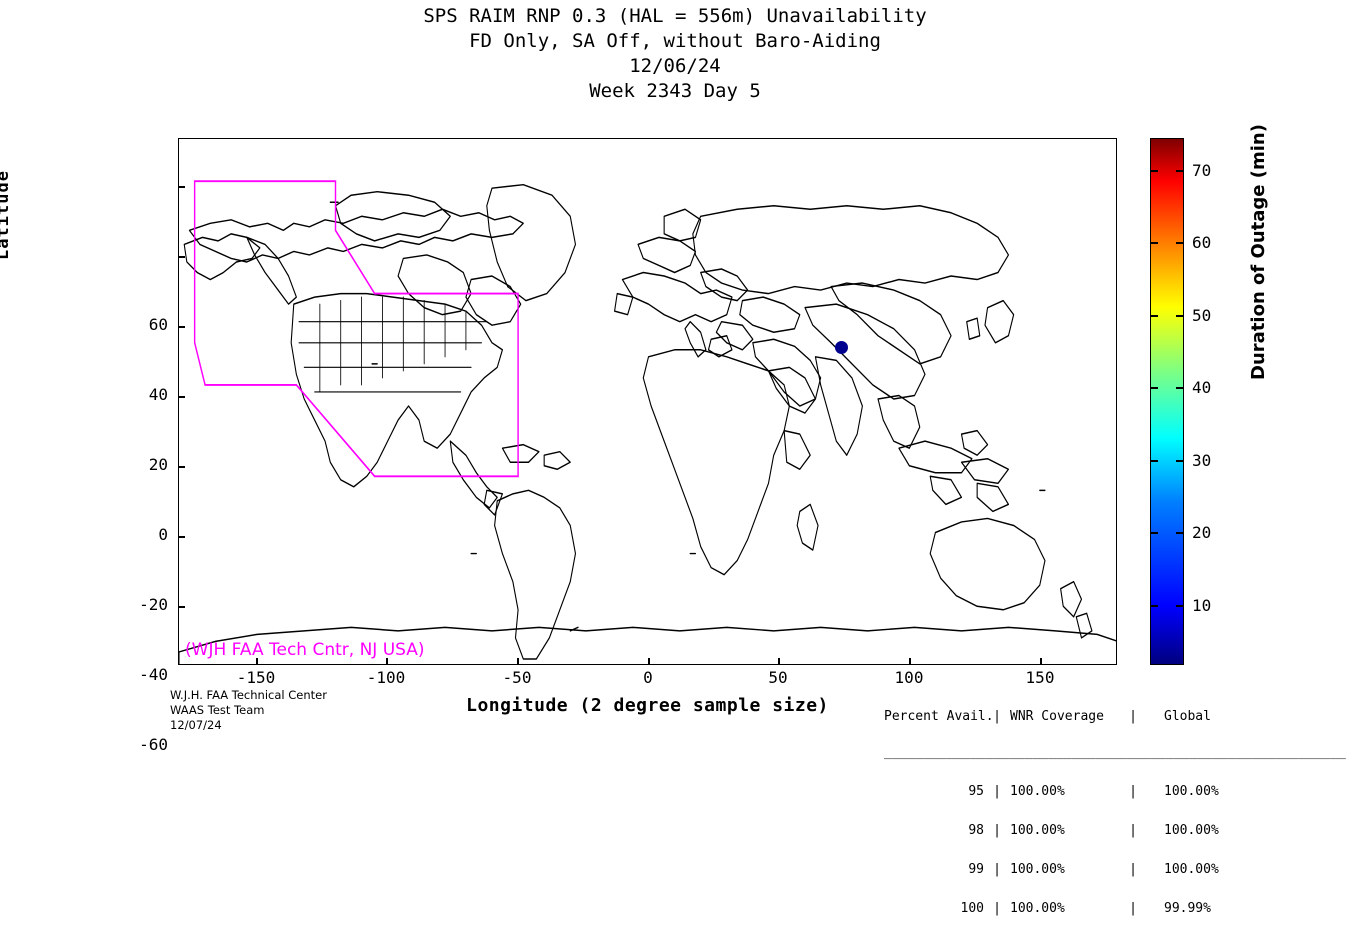 This screenshot has width=1350, height=928. Describe the element at coordinates (1167, 401) in the screenshot. I see `colorbar-gradient` at that location.